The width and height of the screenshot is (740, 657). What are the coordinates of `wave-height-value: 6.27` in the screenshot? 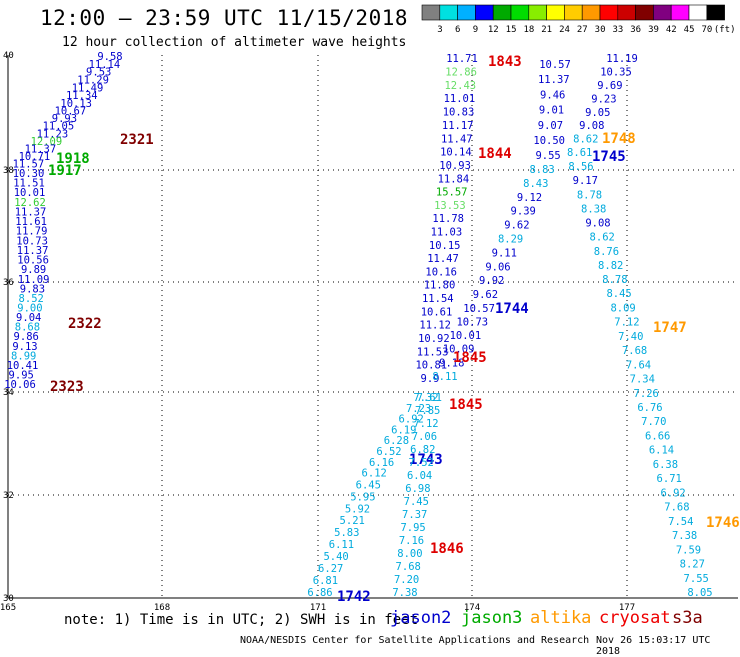 It's located at (330, 569).